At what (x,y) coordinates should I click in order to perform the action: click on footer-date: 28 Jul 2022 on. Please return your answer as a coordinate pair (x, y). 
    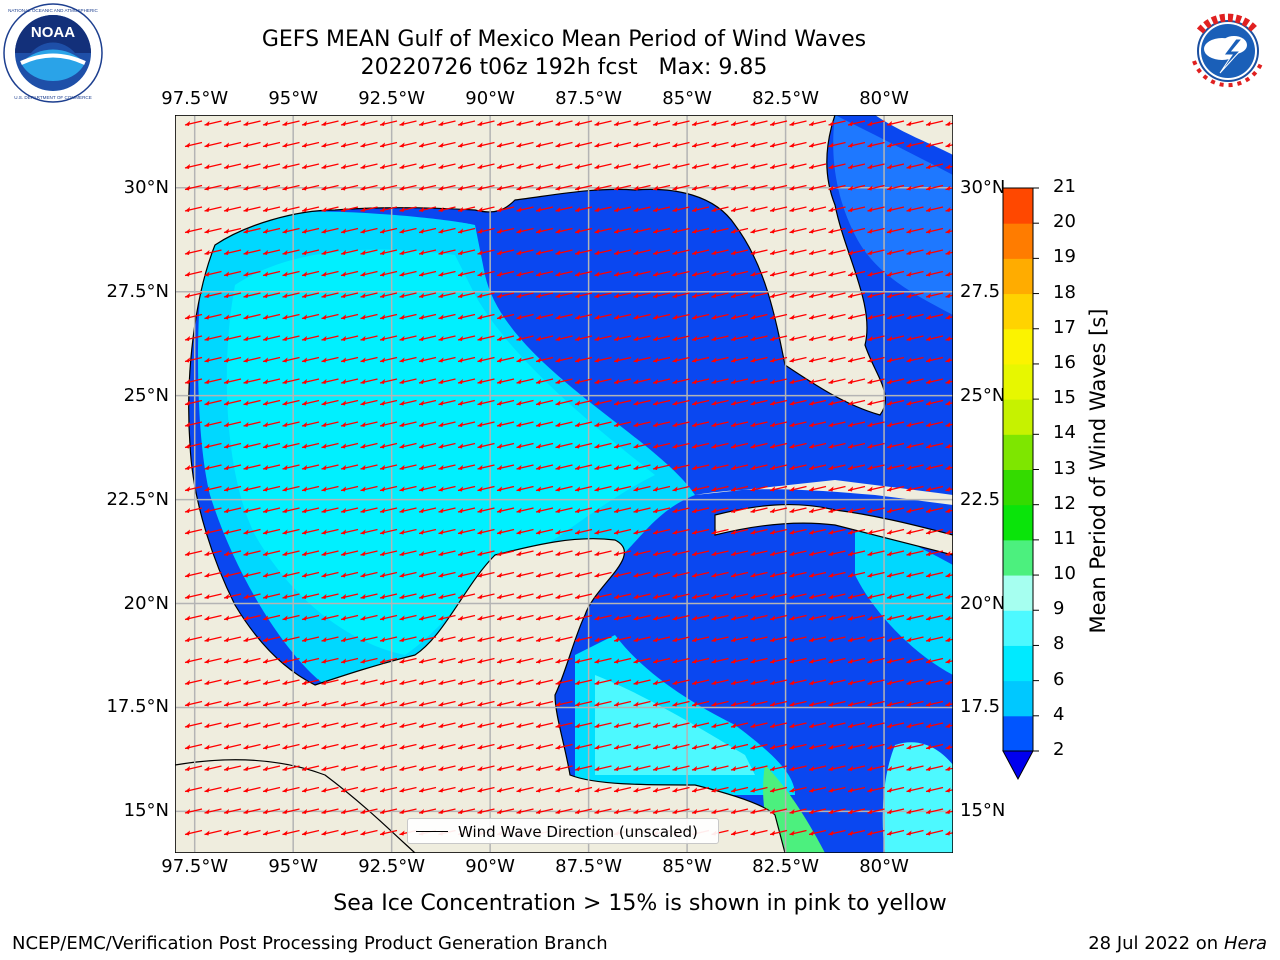
    Looking at the image, I should click on (1156, 943).